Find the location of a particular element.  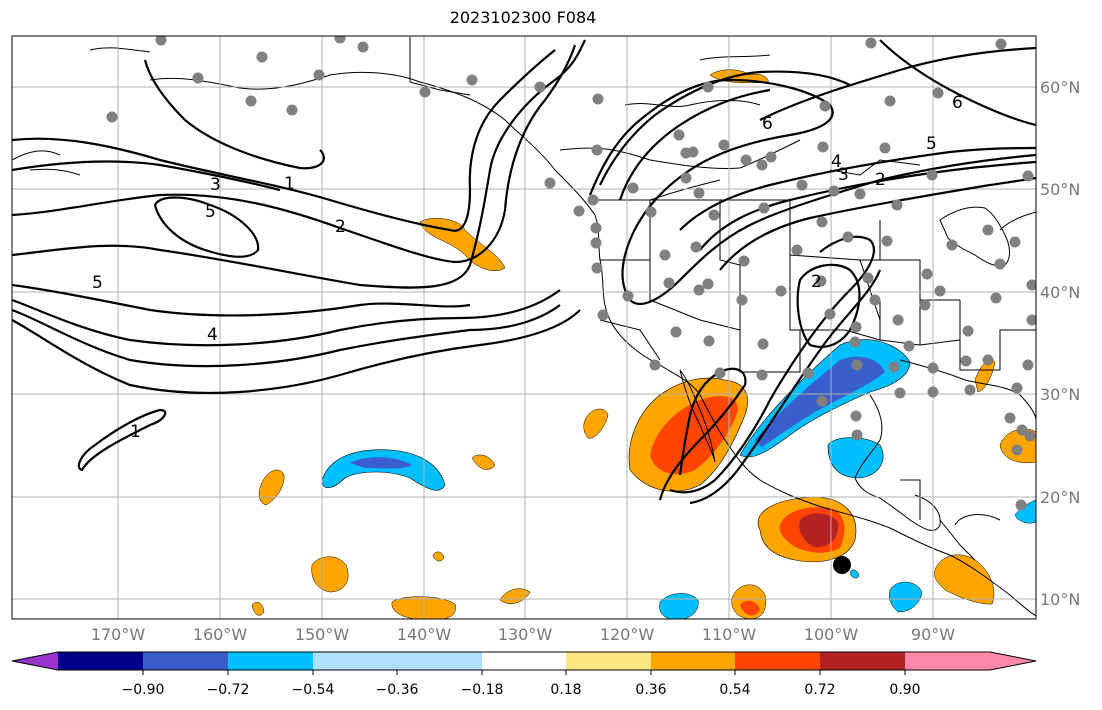

svg-text: 0.54 is located at coordinates (734, 690).